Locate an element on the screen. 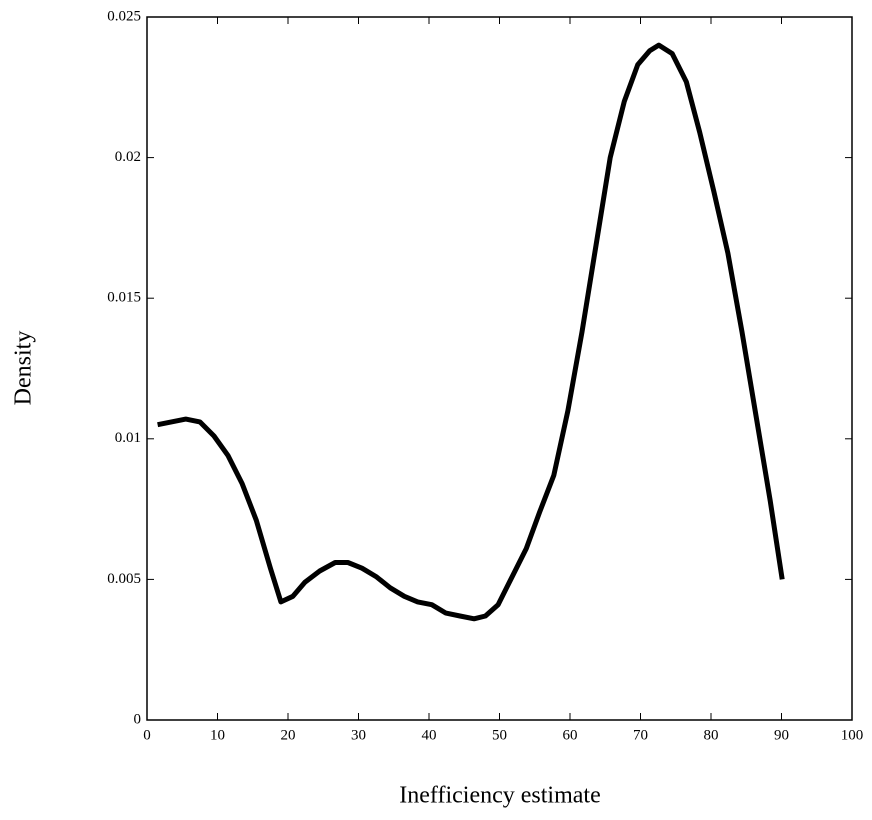 The image size is (872, 820). x-tick-label: 70 is located at coordinates (640, 735).